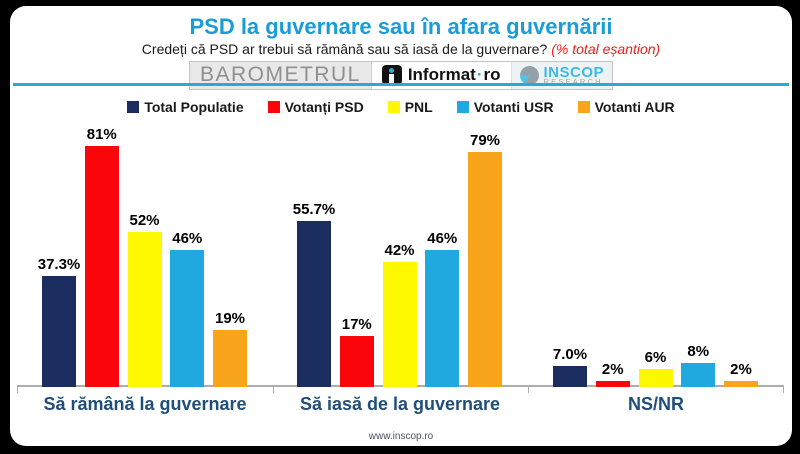  I want to click on bar-cell: 37.3%, so click(59, 321).